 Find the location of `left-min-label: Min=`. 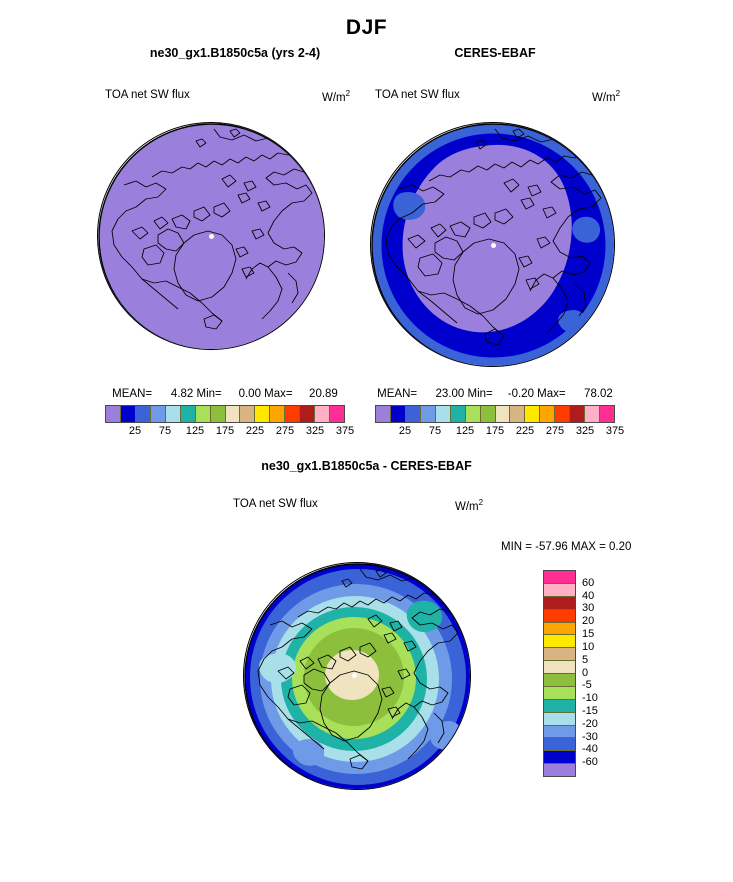

left-min-label: Min= is located at coordinates (209, 394).